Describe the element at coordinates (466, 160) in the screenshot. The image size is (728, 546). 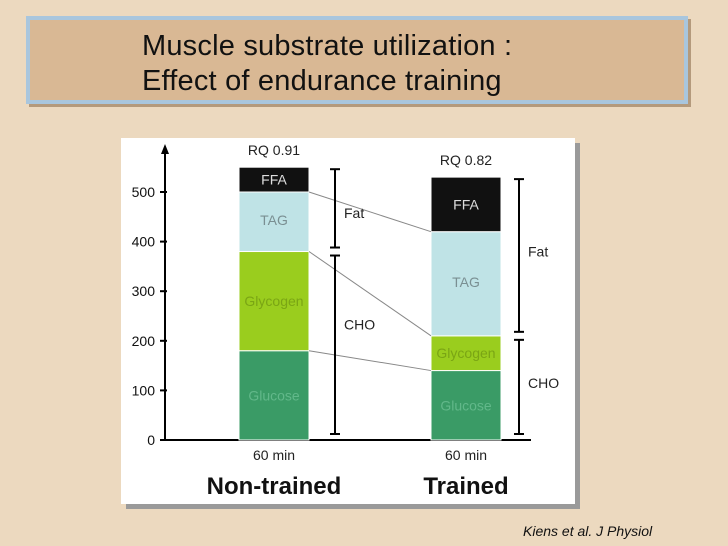
I see `rq-label: RQ 0.82` at that location.